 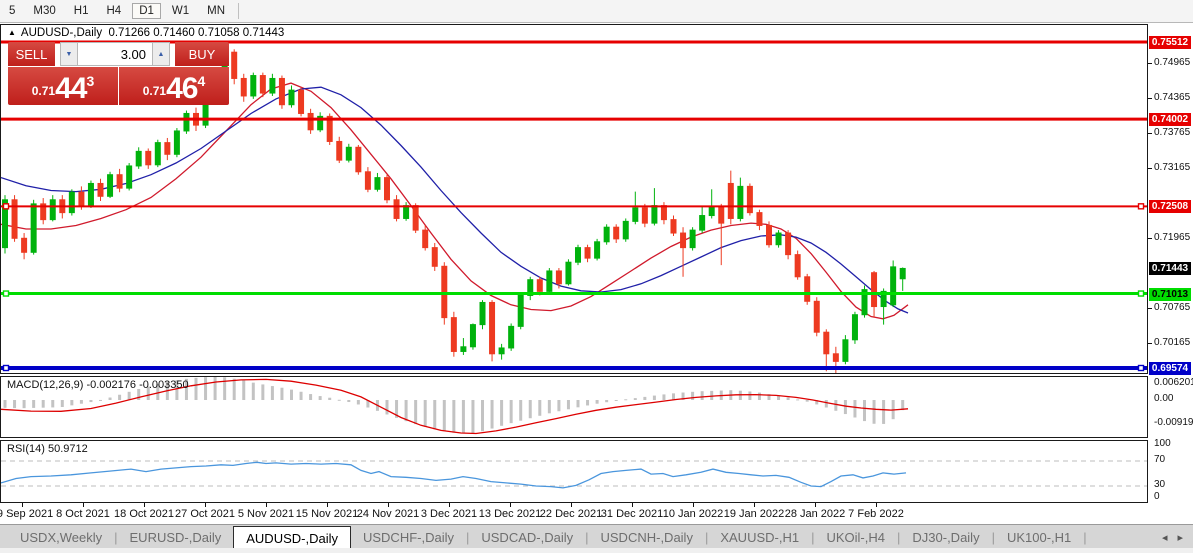 I want to click on macd-indicator-panel: MACD(12,26,9) -0.002176 -0.003350, so click(x=574, y=407).